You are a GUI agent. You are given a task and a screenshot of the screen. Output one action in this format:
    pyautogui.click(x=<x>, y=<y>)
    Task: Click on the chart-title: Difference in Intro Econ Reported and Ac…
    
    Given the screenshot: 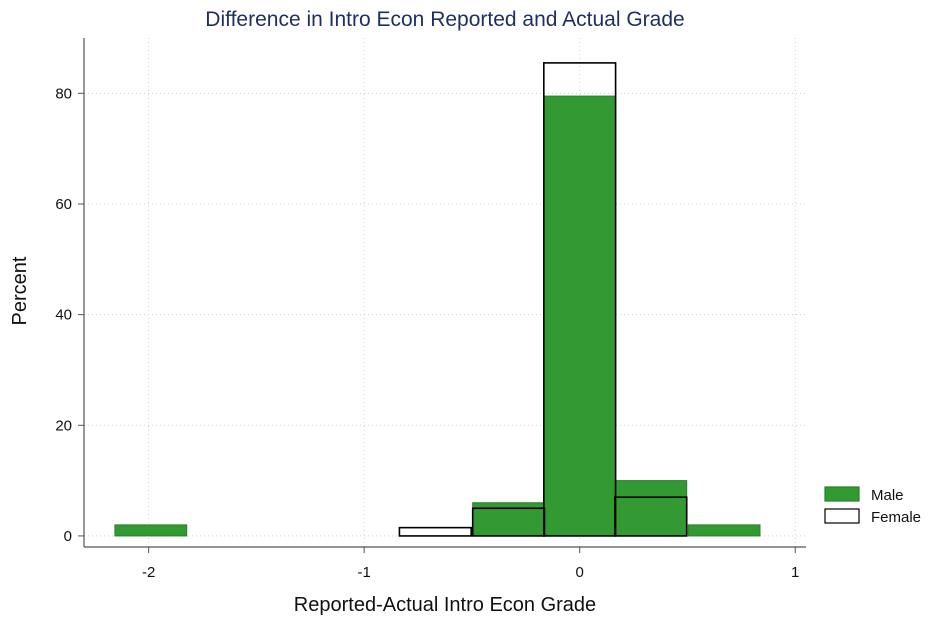 What is the action you would take?
    pyautogui.click(x=444, y=19)
    